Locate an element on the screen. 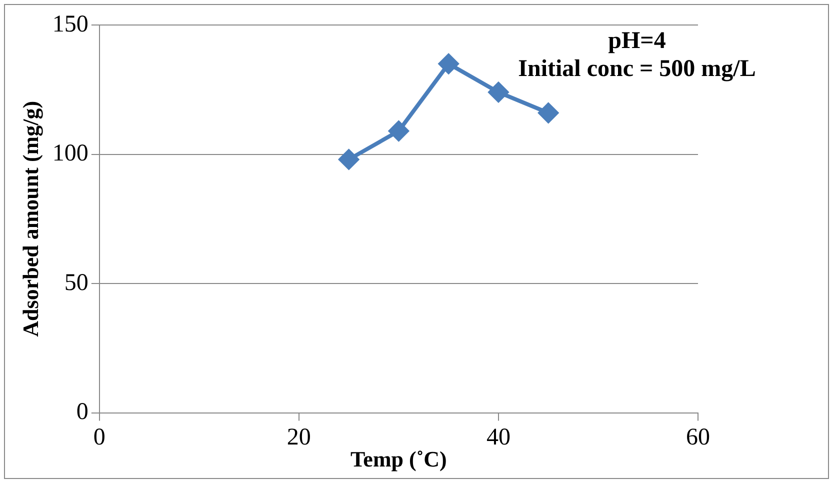  y-tick-label: 150 is located at coordinates (70, 24).